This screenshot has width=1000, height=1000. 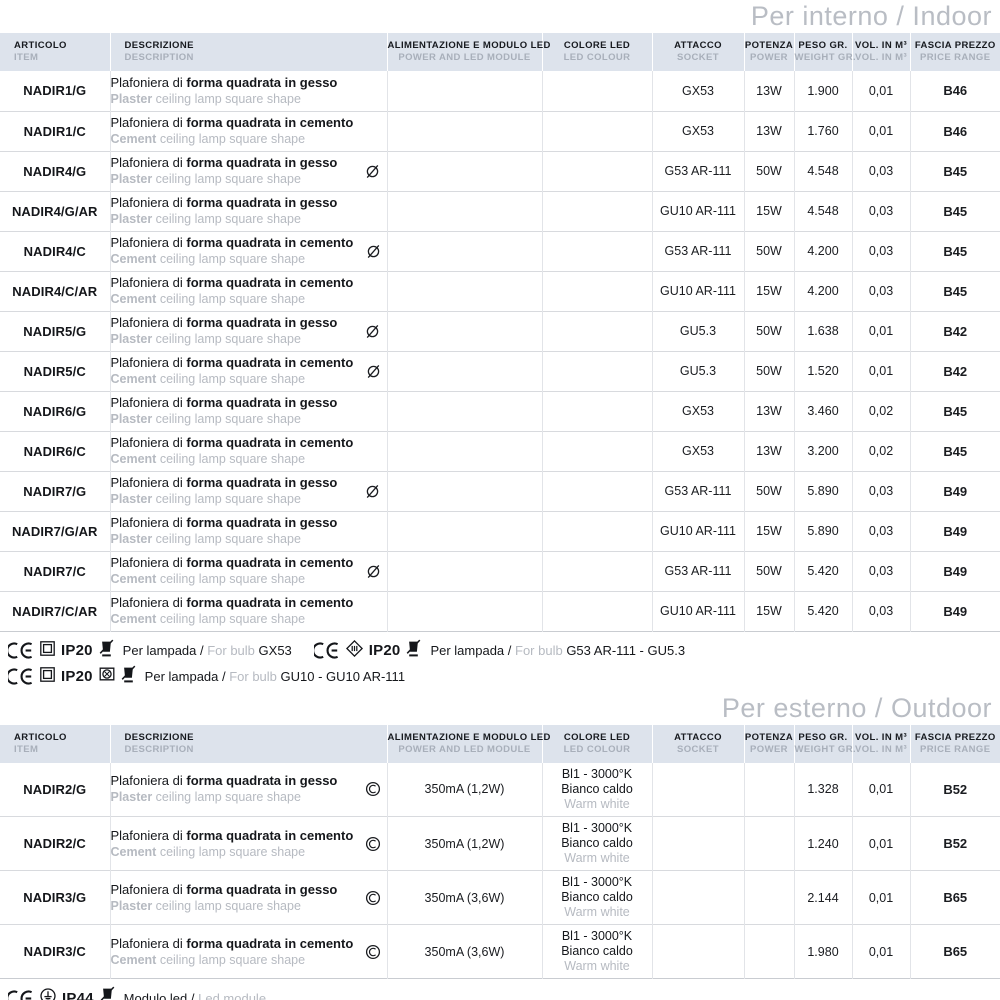 What do you see at coordinates (769, 749) in the screenshot?
I see `column-header-en: POWER` at bounding box center [769, 749].